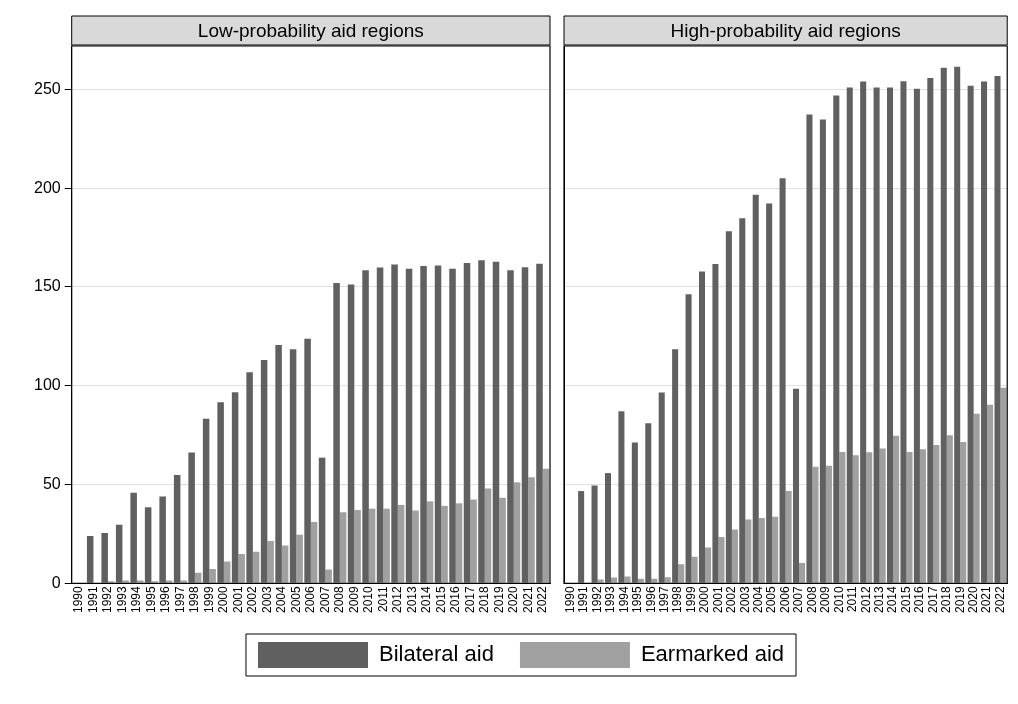  Describe the element at coordinates (436, 654) in the screenshot. I see `legend-label: Bilateral aid` at that location.